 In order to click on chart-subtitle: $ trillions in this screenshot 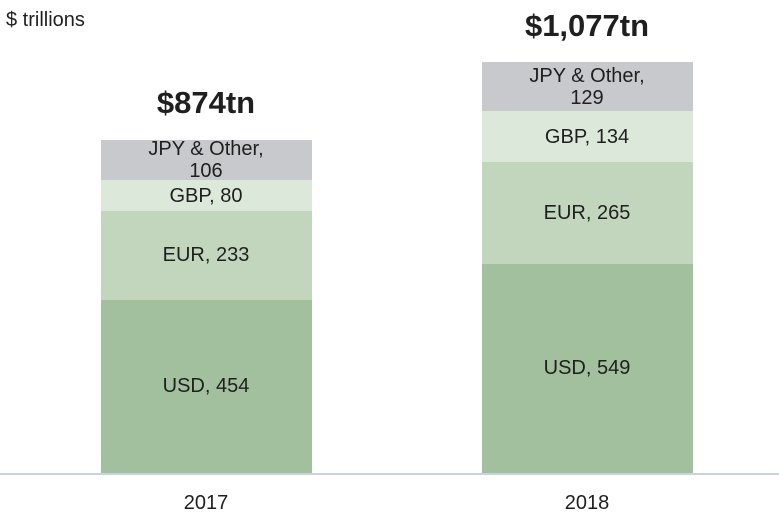, I will do `click(45, 20)`.